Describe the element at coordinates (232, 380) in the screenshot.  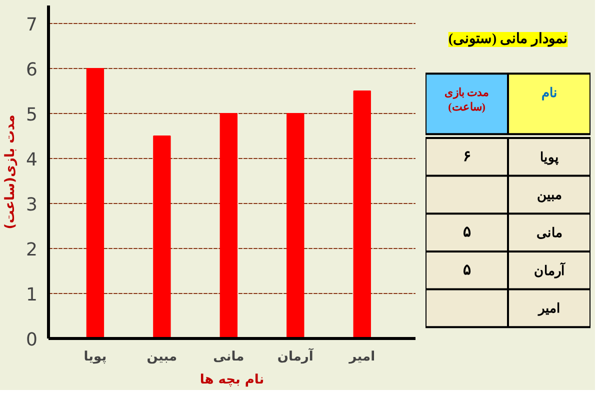
I see `x-axis-title: نام بچه ها` at that location.